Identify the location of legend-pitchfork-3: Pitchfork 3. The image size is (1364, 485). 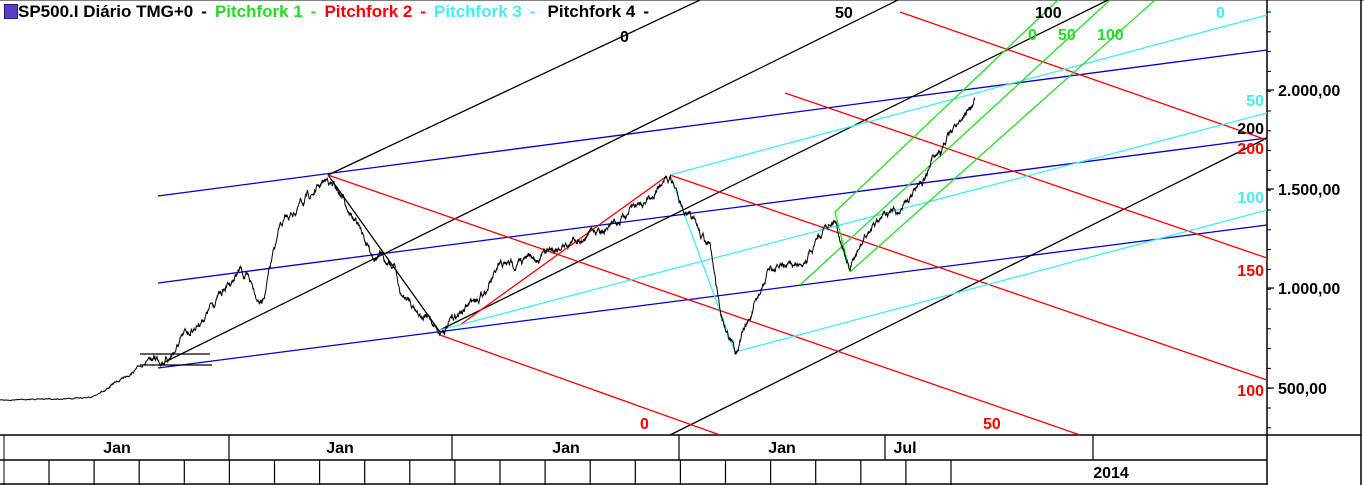
(478, 11).